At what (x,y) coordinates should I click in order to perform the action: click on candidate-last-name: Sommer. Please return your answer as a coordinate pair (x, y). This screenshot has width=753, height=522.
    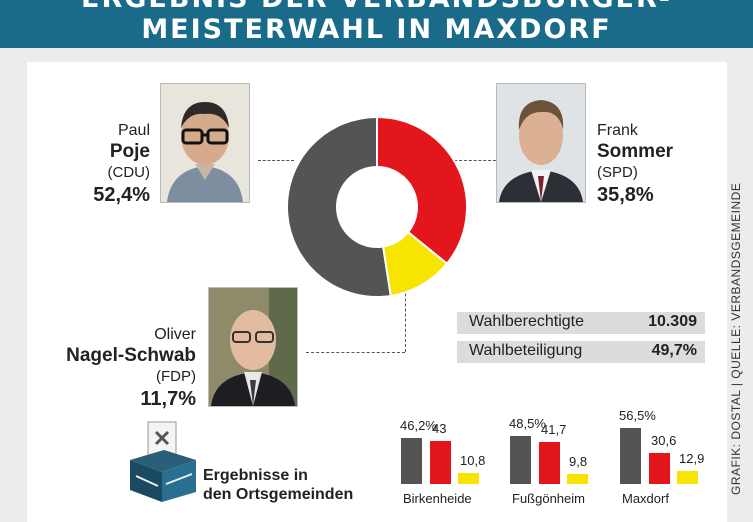
    Looking at the image, I should click on (635, 151).